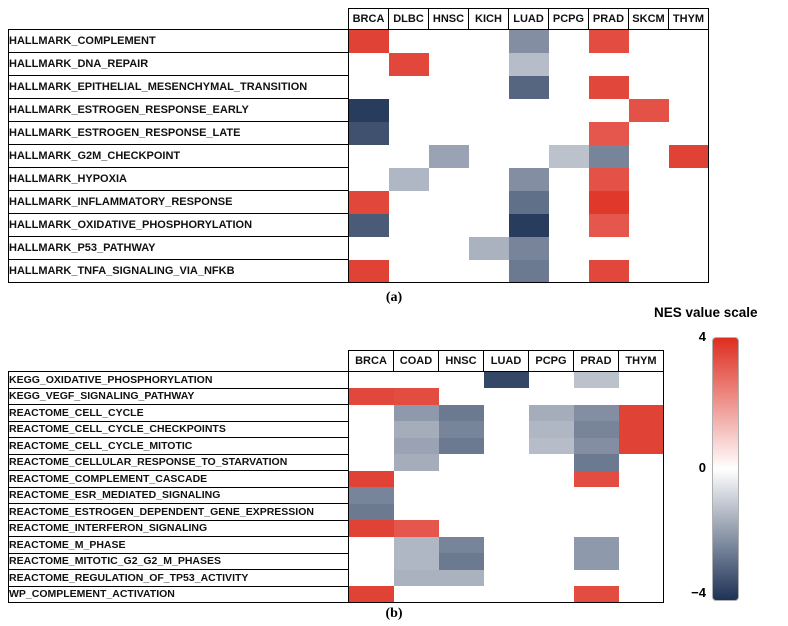  I want to click on row-label: REACTOME_CELL_CYCLE_MITOTIC, so click(178, 446).